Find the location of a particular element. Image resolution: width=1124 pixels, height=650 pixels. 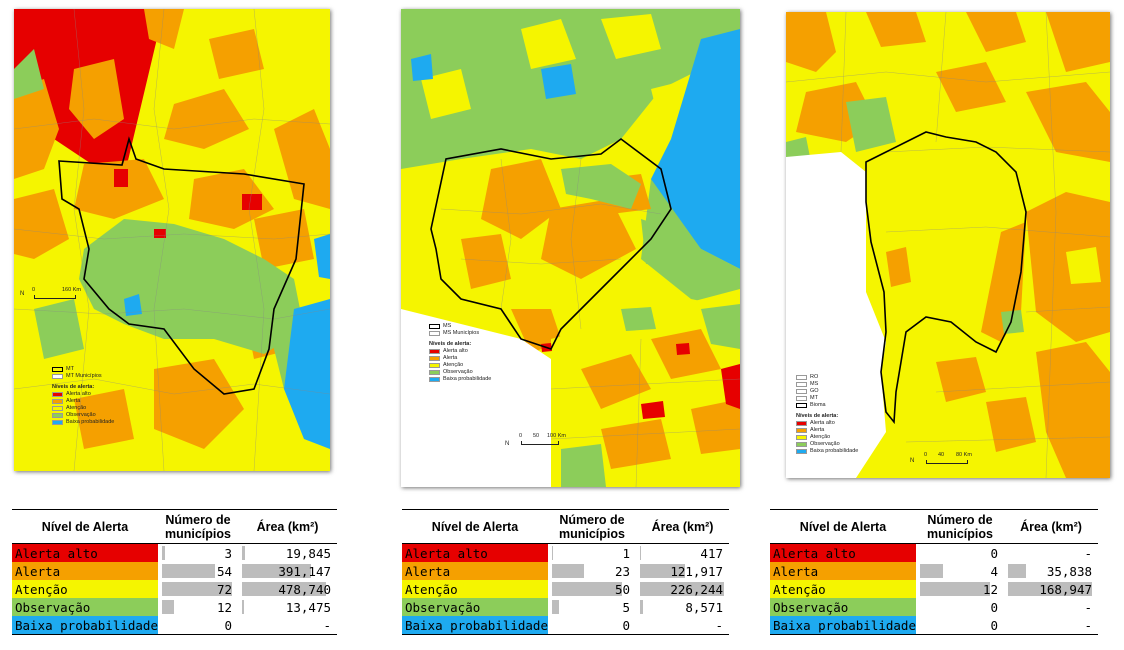

legend-boundary-label: MT is located at coordinates (70, 369).